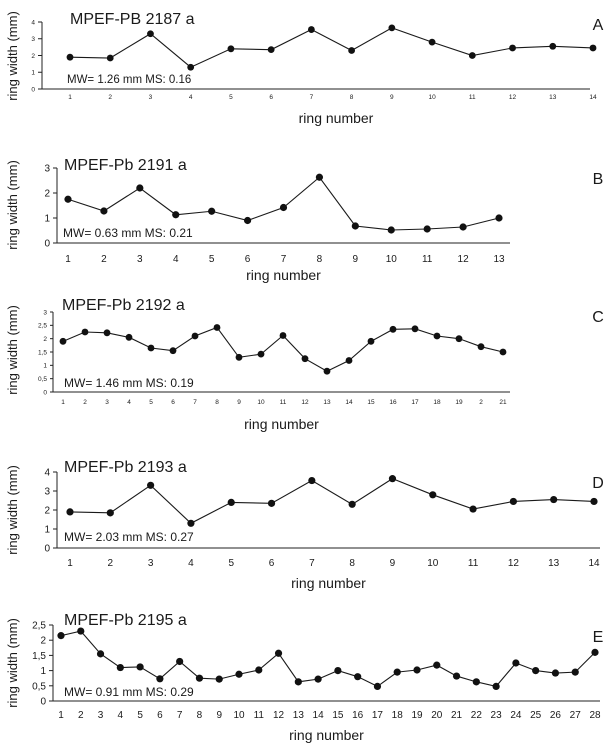 The image size is (613, 745). Describe the element at coordinates (598, 483) in the screenshot. I see `panel-letter: D` at that location.